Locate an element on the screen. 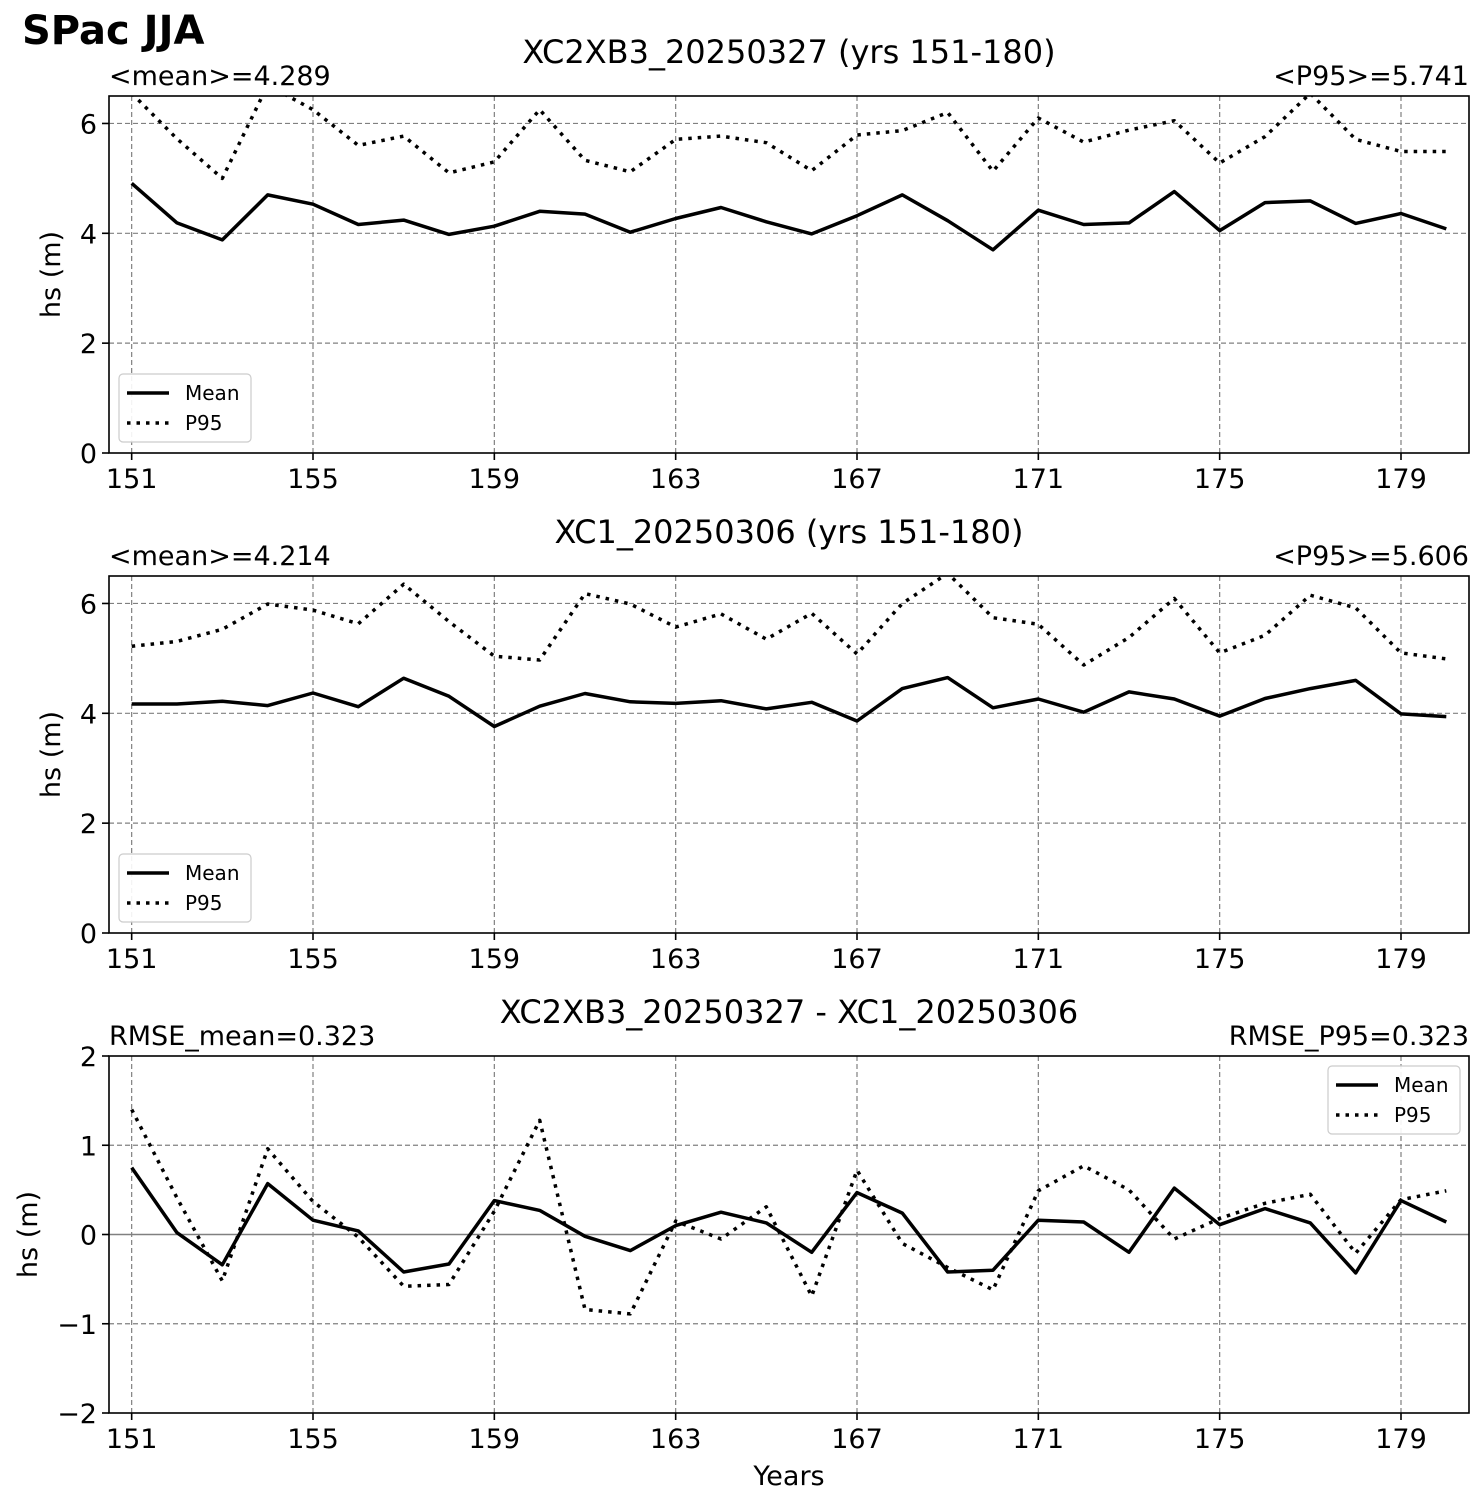  right-annotation: <P95>=5.606 is located at coordinates (1371, 556).